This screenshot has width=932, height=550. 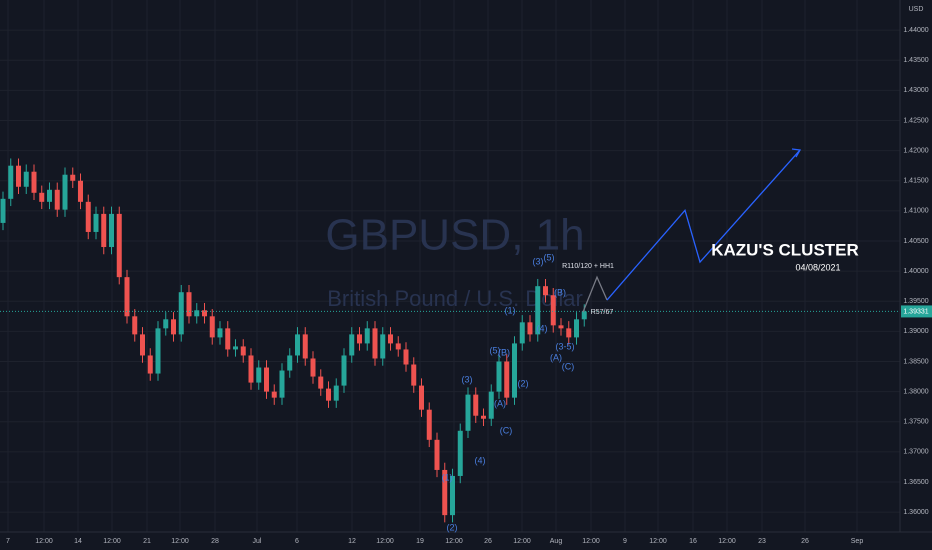 I want to click on projection-arrowhead, so click(x=796, y=153).